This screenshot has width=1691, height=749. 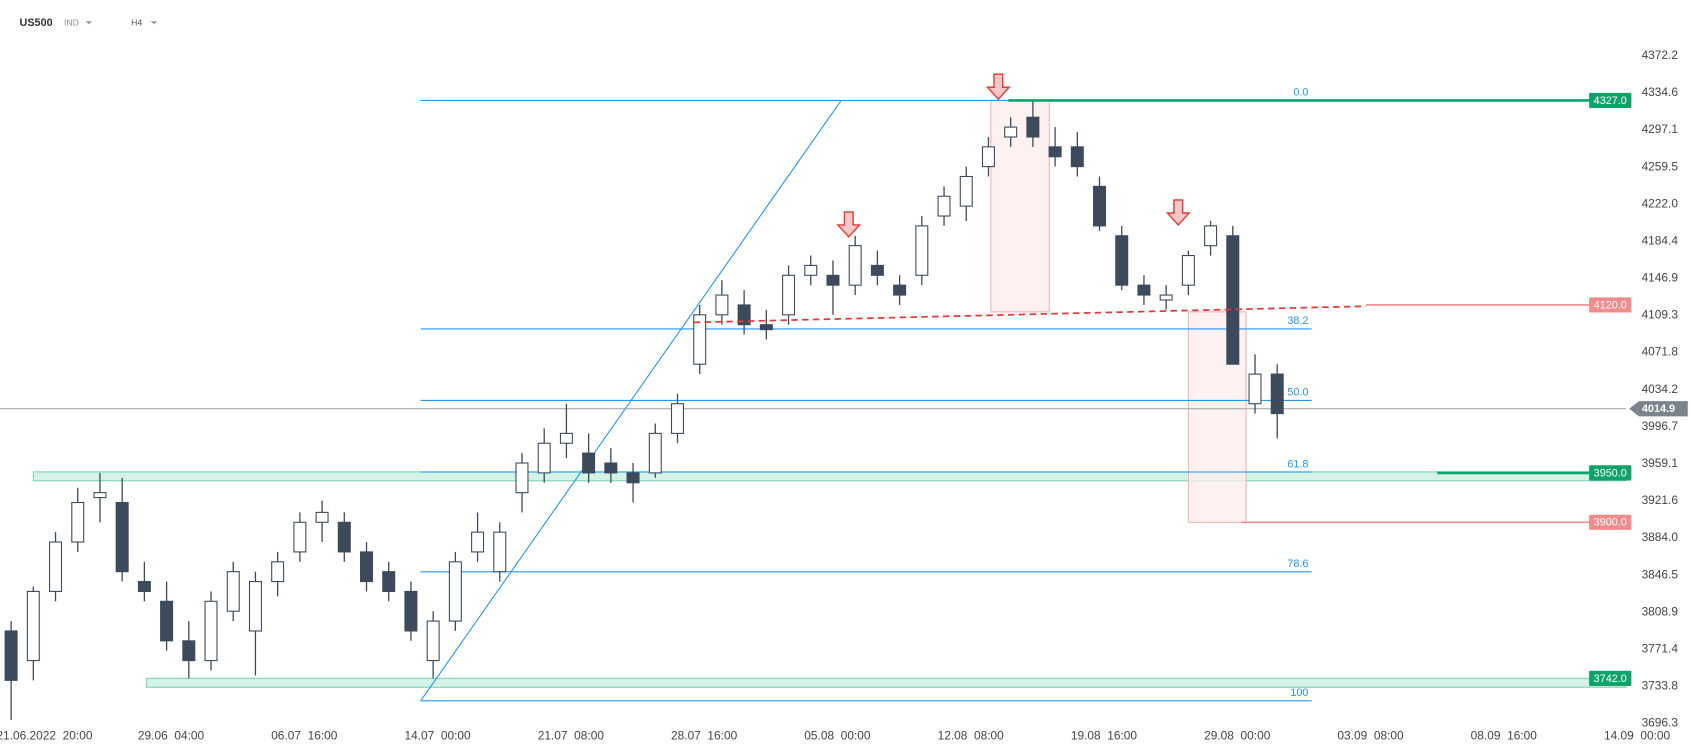 I want to click on y-tick-label: 3884.0, so click(x=1660, y=537).